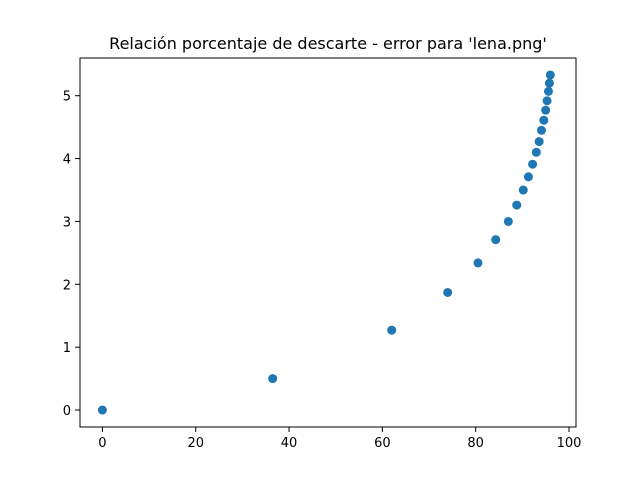 The height and width of the screenshot is (480, 640). Describe the element at coordinates (67, 411) in the screenshot. I see `y-tick-label: 0` at that location.